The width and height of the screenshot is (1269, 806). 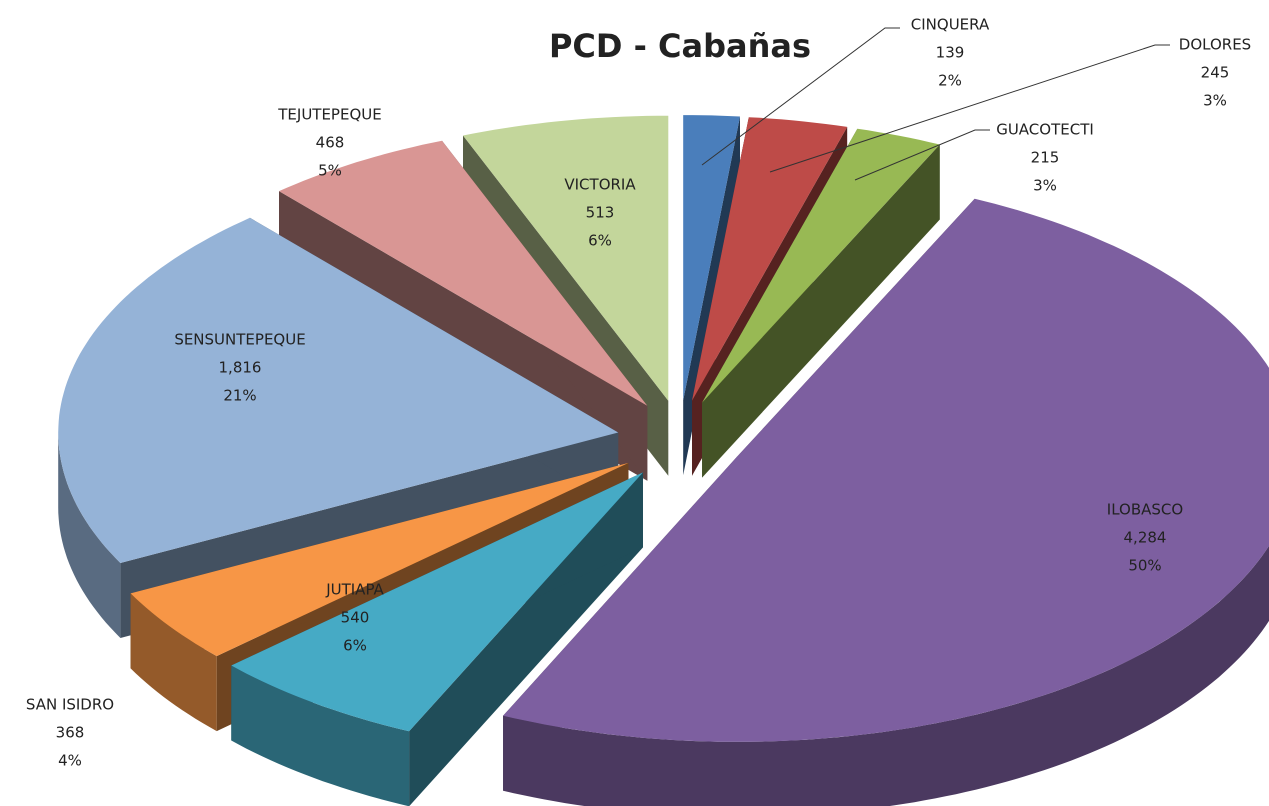 I want to click on data-label-name: TEJUTEPEQUE, so click(x=329, y=115).